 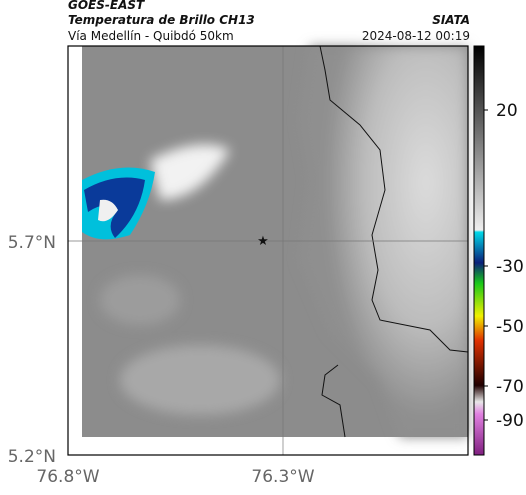 What do you see at coordinates (161, 20) in the screenshot?
I see `title: Temperatura de Brillo CH13` at bounding box center [161, 20].